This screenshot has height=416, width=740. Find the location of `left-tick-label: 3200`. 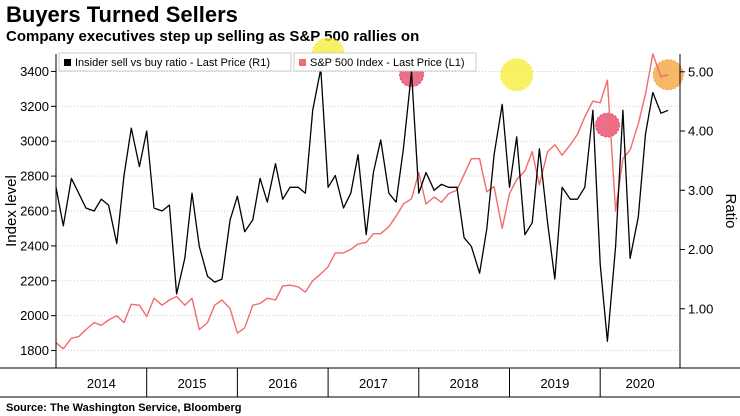

left-tick-label: 3200 is located at coordinates (34, 106).